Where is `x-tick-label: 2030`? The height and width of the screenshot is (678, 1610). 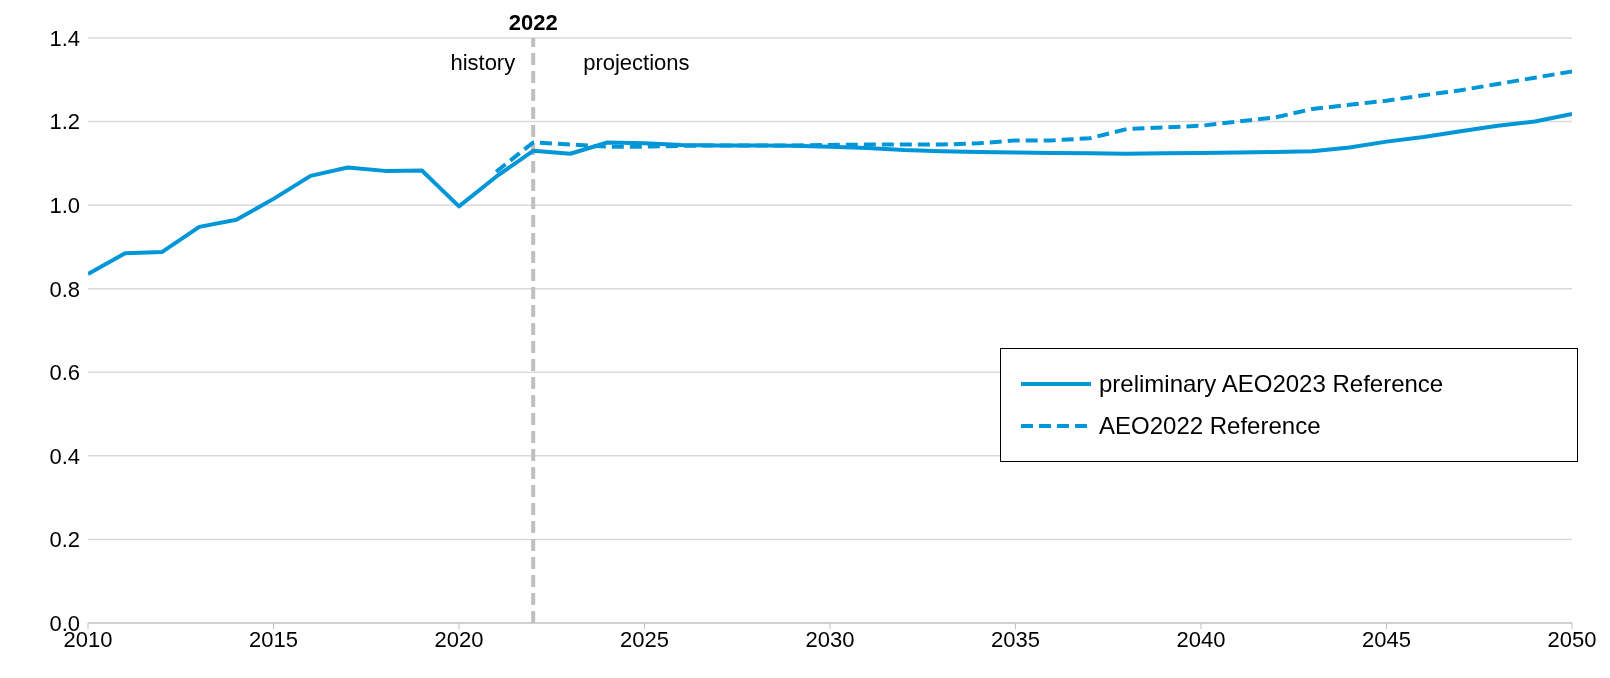
x-tick-label: 2030 is located at coordinates (830, 639).